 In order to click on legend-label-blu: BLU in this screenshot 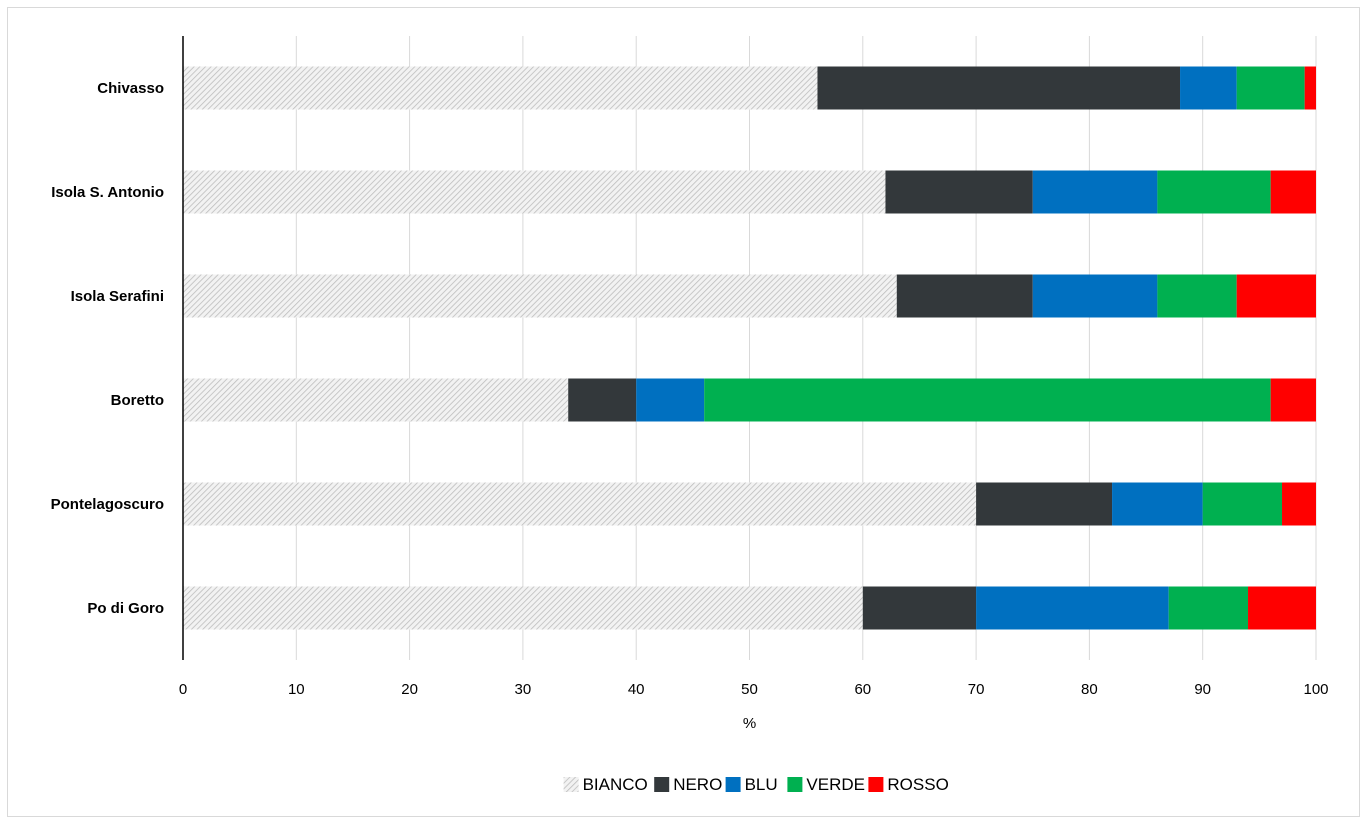, I will do `click(761, 784)`.